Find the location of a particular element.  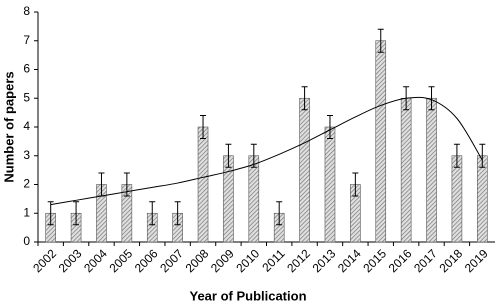

x-tick-label: 2005 is located at coordinates (120, 260).